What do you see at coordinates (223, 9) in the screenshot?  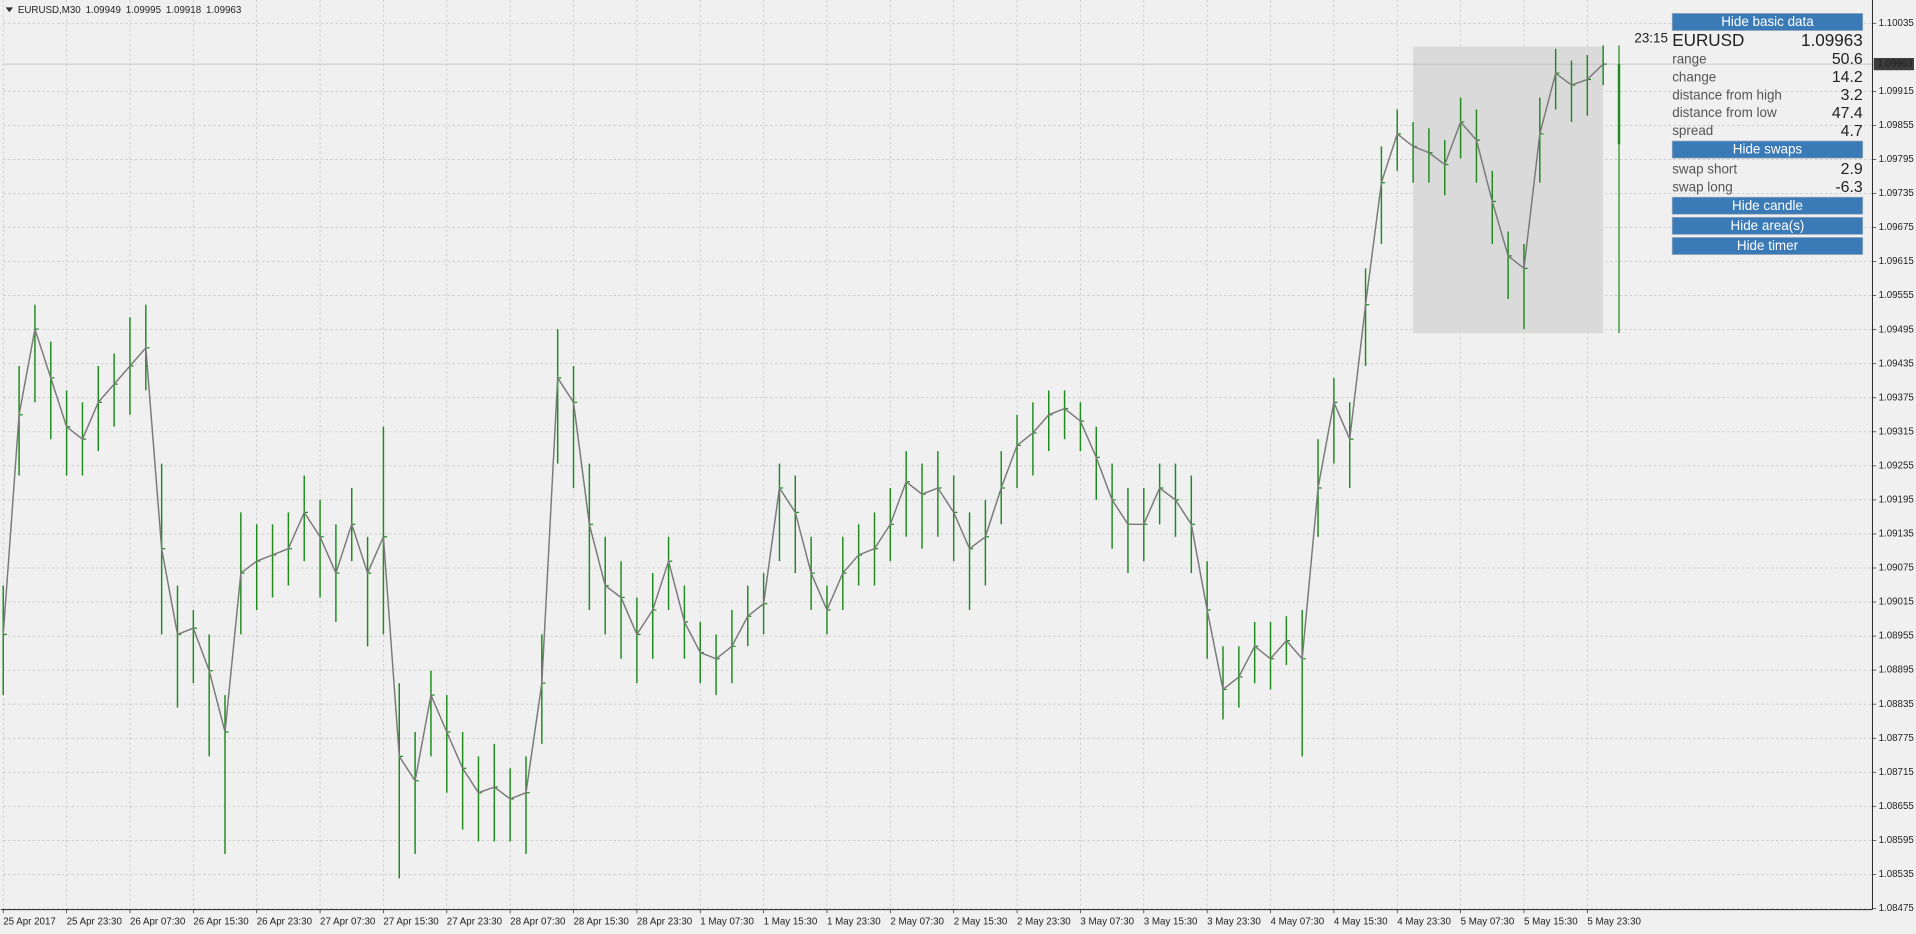 I see `header-close: 1.09963` at bounding box center [223, 9].